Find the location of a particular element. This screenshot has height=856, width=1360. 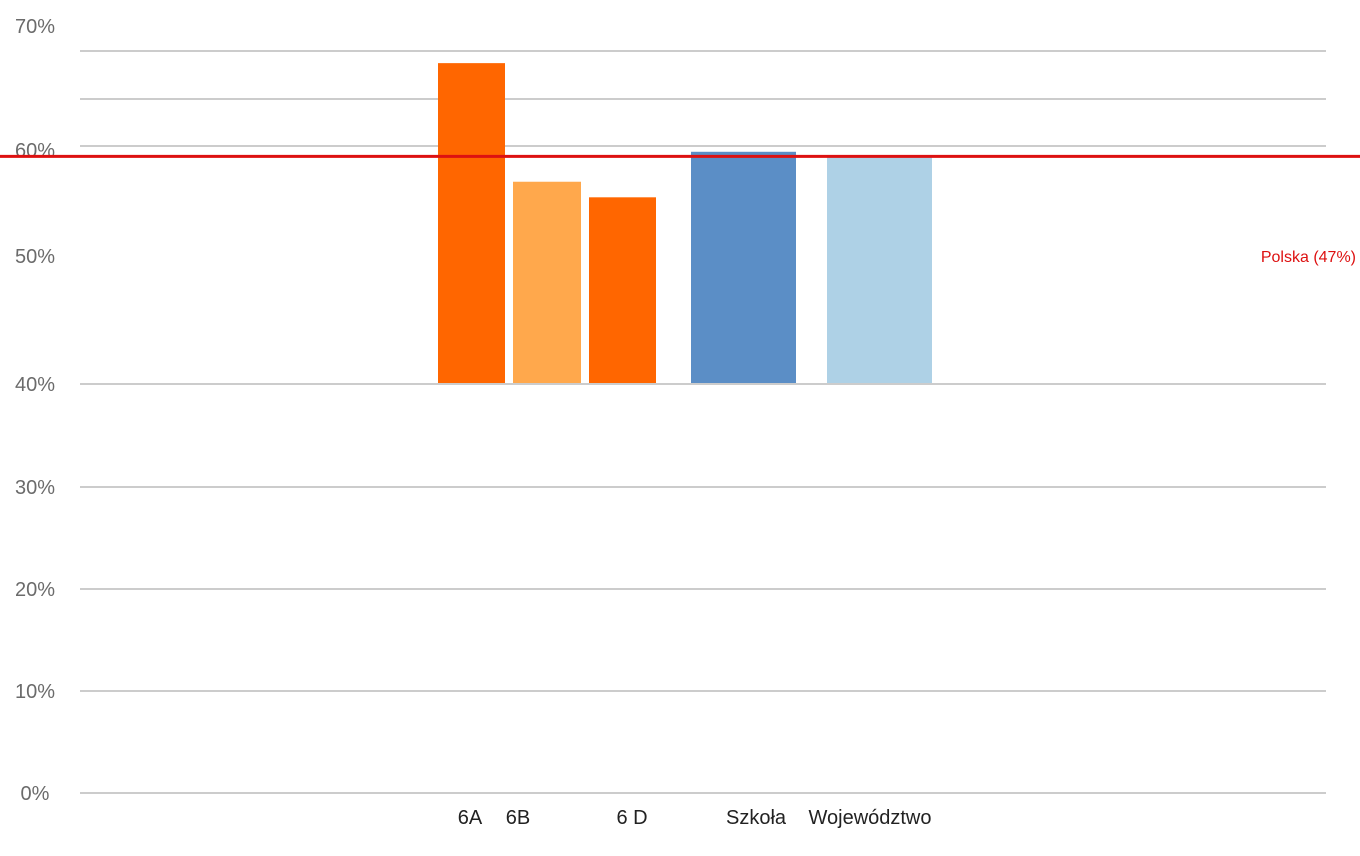

bar-województwo is located at coordinates (879, 269).